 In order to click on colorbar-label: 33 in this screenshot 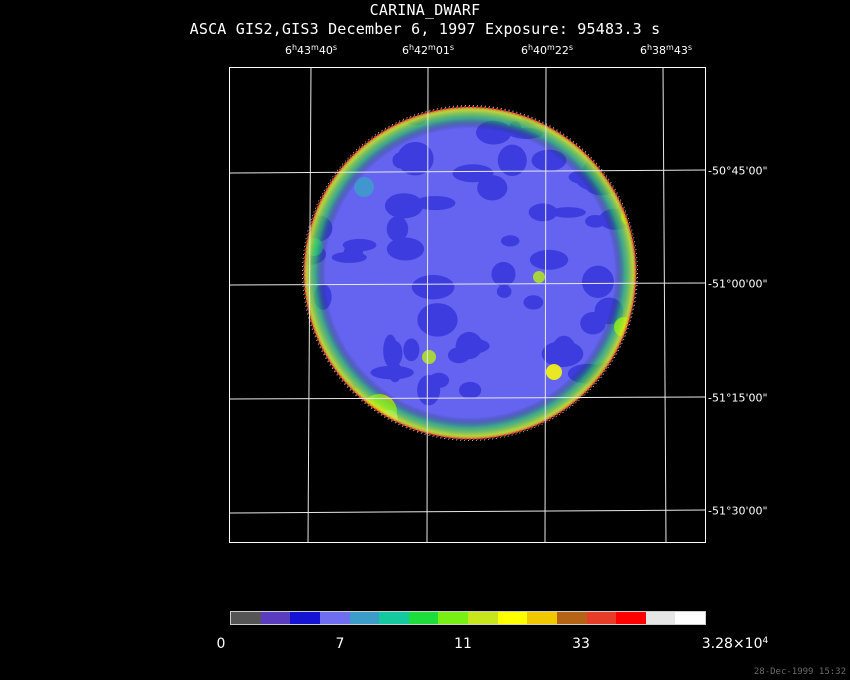, I will do `click(581, 644)`.